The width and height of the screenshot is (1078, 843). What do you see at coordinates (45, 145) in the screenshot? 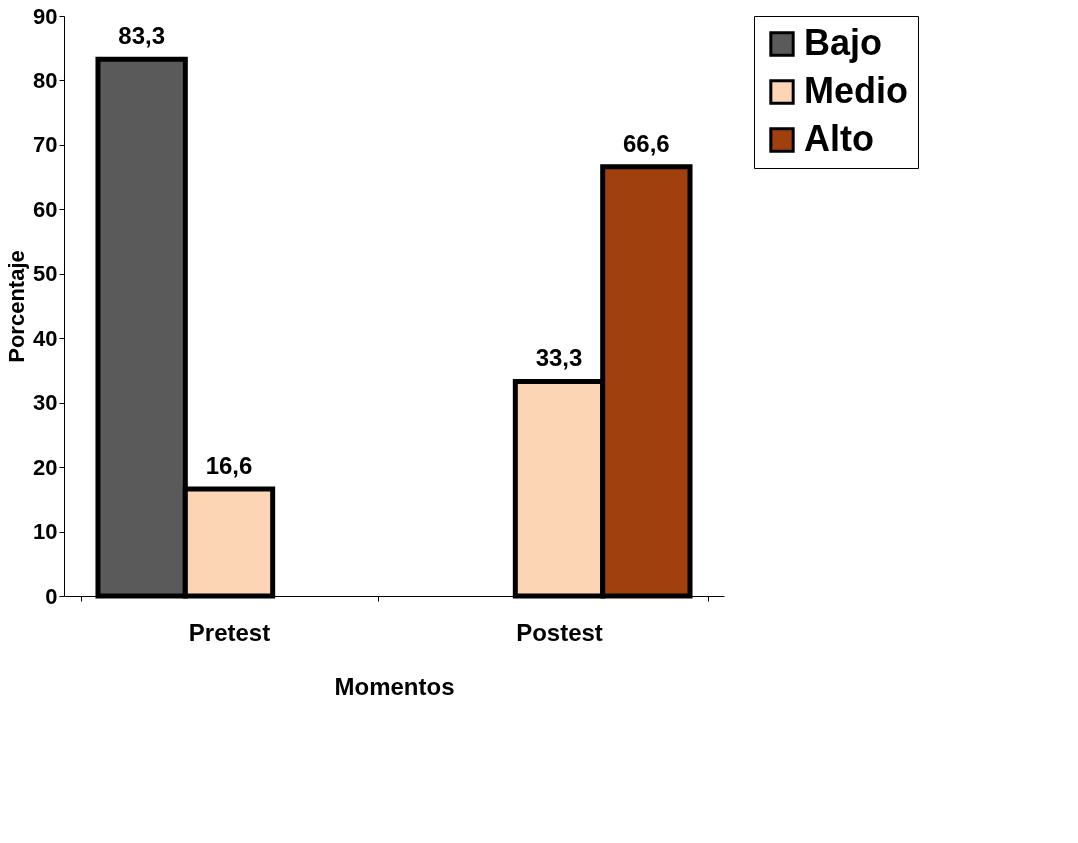
I see `y-tick-label: 70` at bounding box center [45, 145].